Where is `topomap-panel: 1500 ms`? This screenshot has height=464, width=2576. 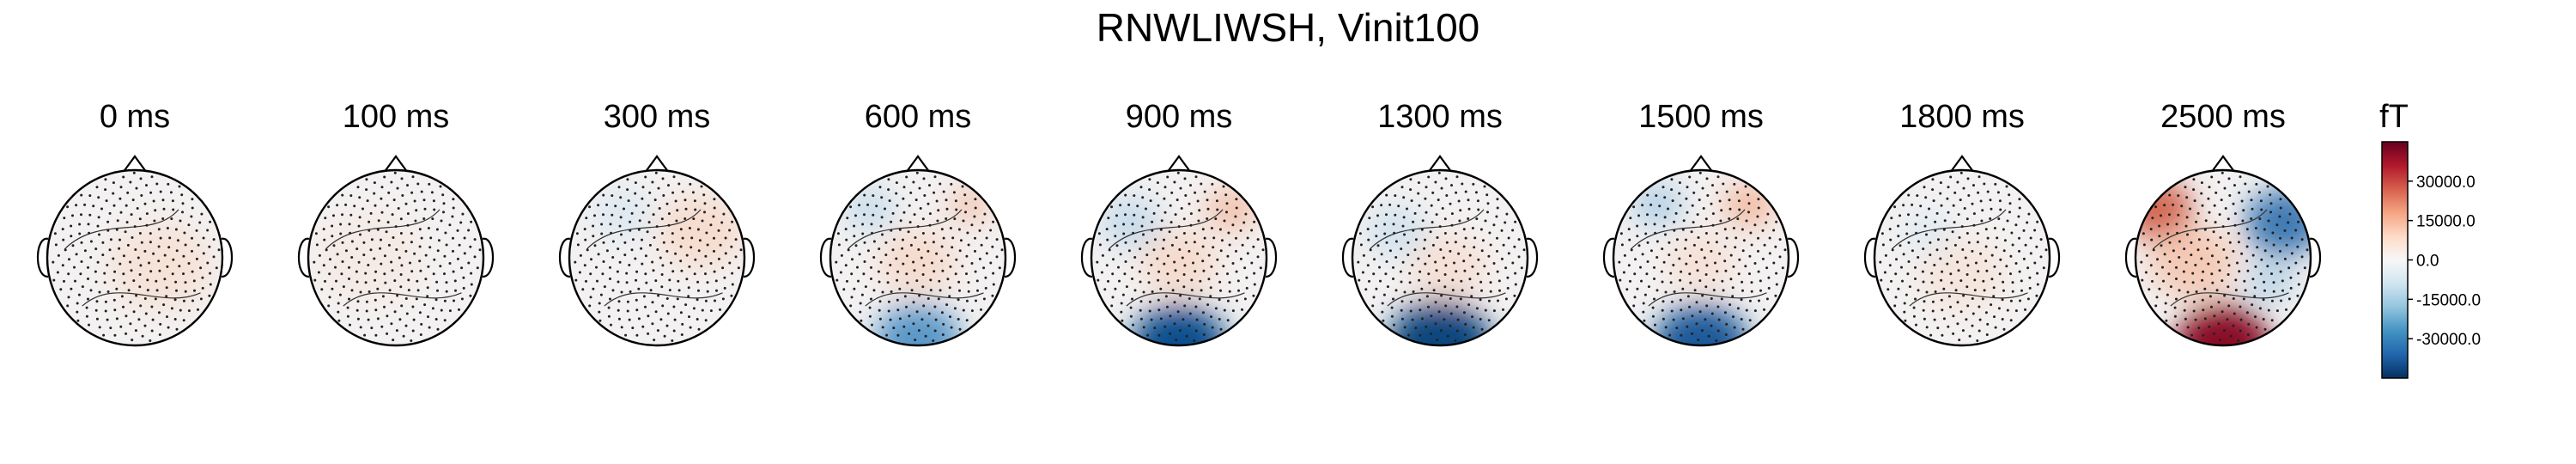 topomap-panel: 1500 ms is located at coordinates (1701, 223).